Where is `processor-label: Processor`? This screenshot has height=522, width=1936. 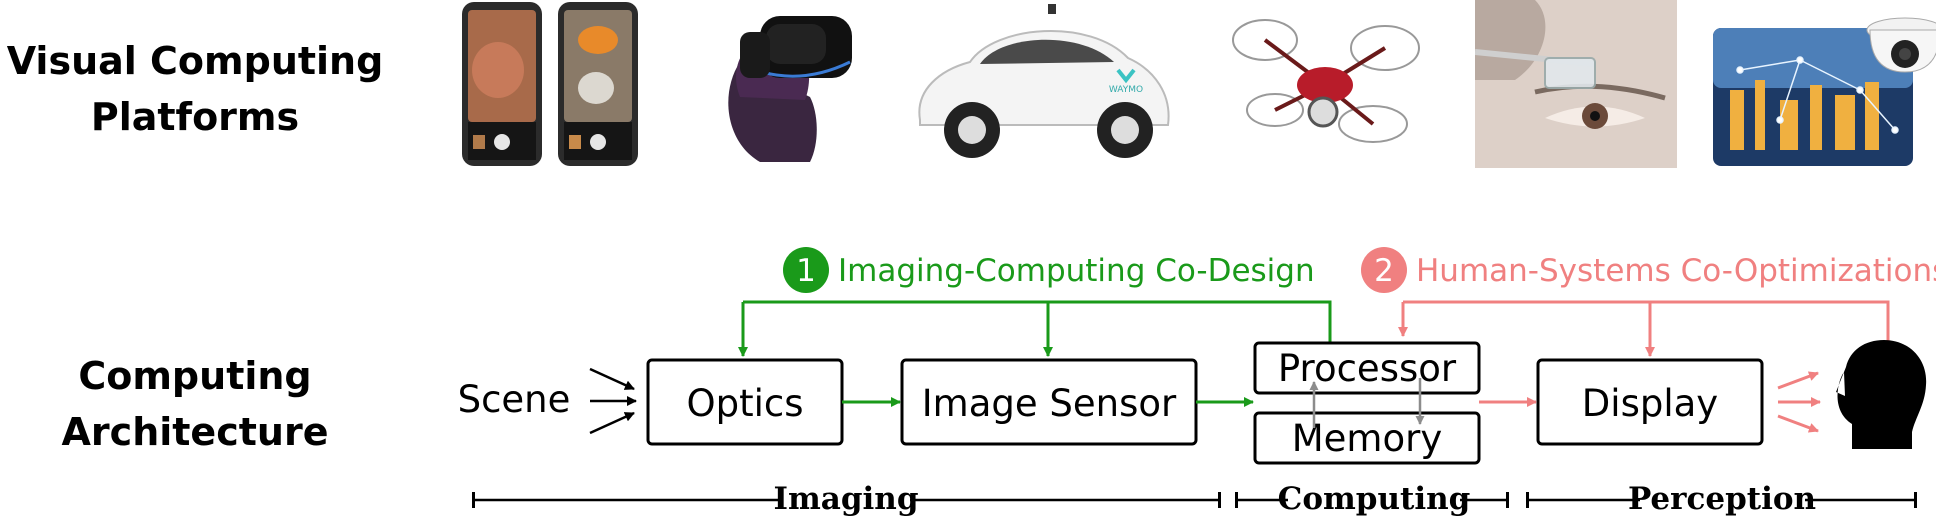 processor-label: Processor is located at coordinates (1367, 368).